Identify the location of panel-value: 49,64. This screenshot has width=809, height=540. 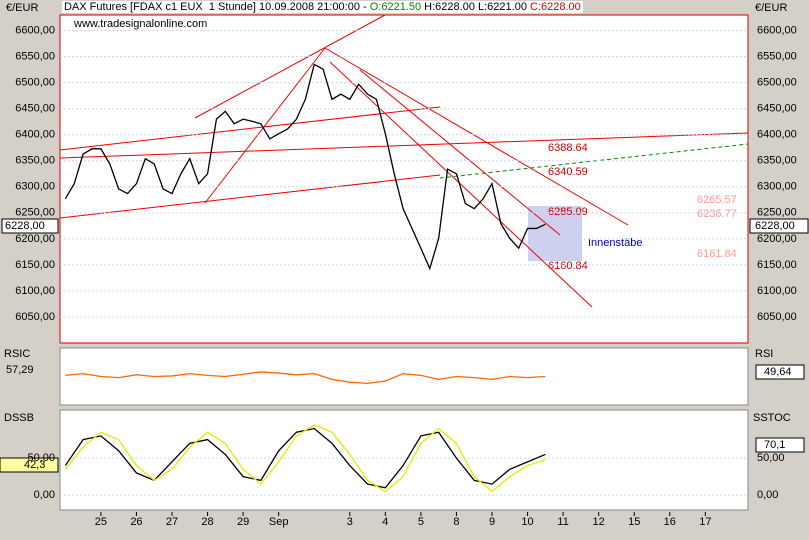
(778, 372).